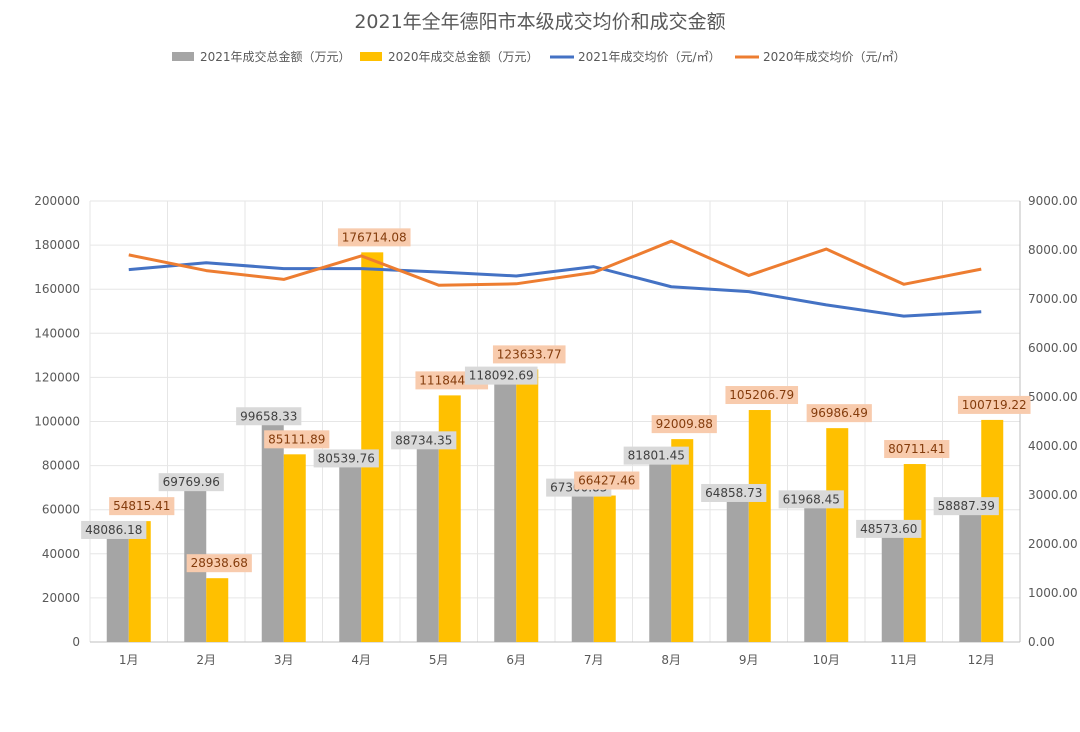  What do you see at coordinates (61, 598) in the screenshot?
I see `y-left-tick-label: 20000` at bounding box center [61, 598].